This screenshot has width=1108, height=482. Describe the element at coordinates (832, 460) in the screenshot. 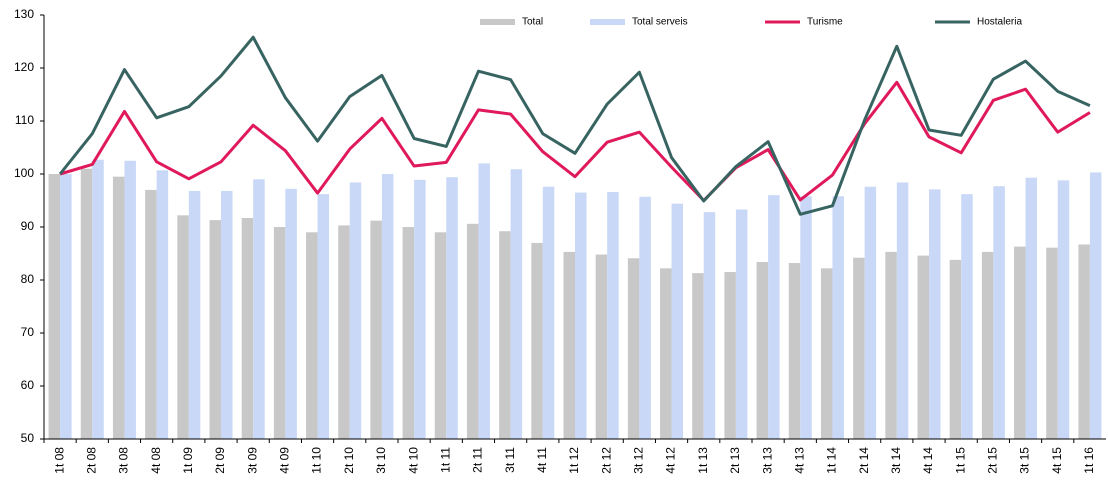

I see `x-tick-label: 1t 14` at that location.